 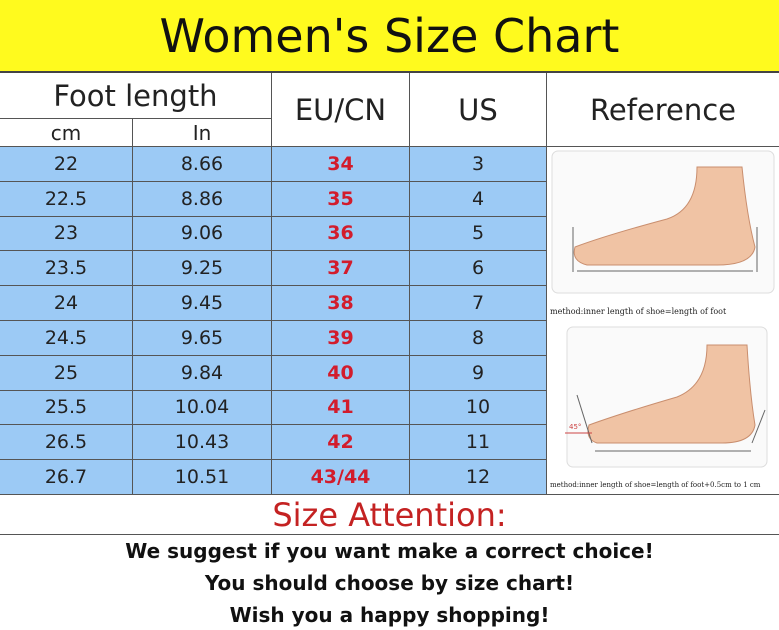 I want to click on row-in-cell: 8.66, so click(x=202, y=164).